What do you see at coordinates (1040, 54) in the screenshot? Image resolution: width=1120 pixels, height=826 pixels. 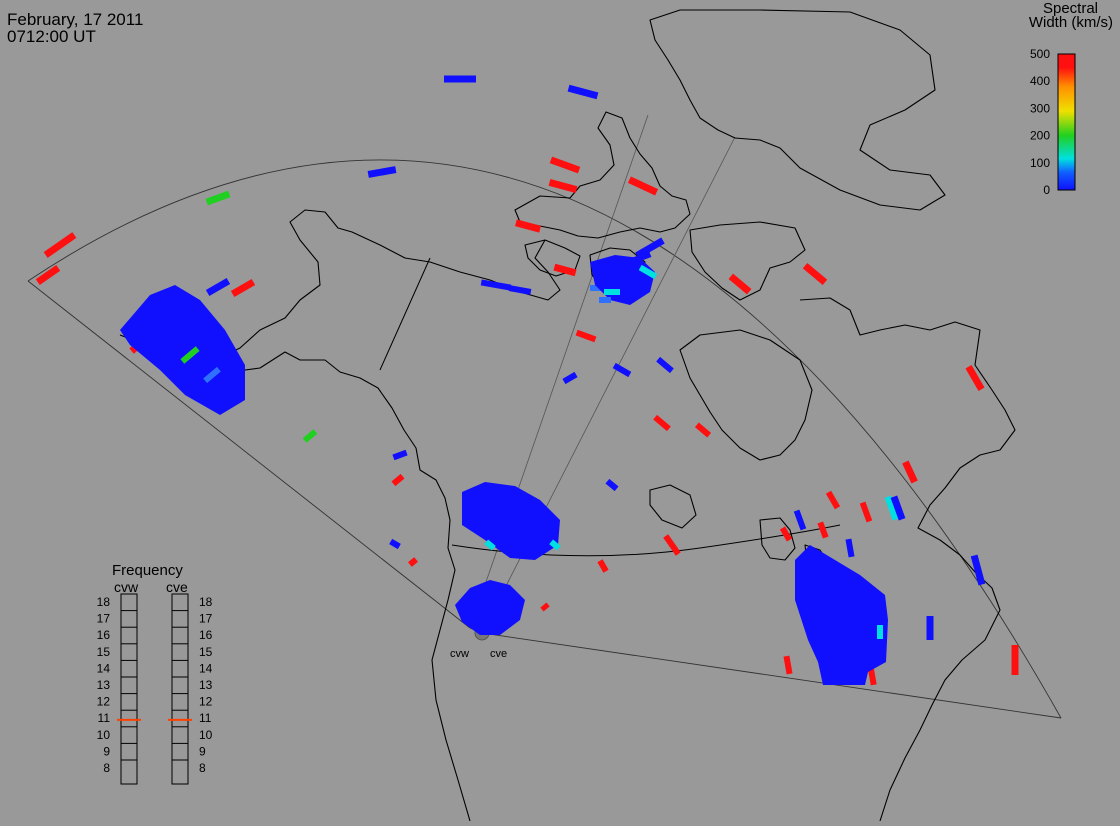 I see `colorbar-tick-label: 500` at bounding box center [1040, 54].